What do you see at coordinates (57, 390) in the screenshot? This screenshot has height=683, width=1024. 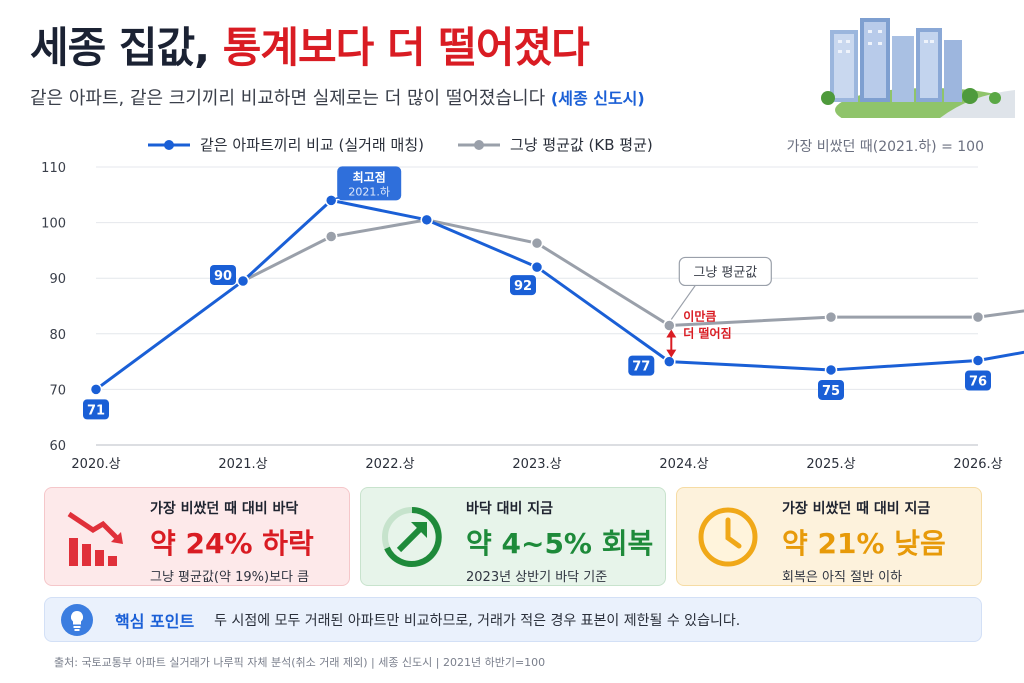 I see `y-tick-label: 70` at bounding box center [57, 390].